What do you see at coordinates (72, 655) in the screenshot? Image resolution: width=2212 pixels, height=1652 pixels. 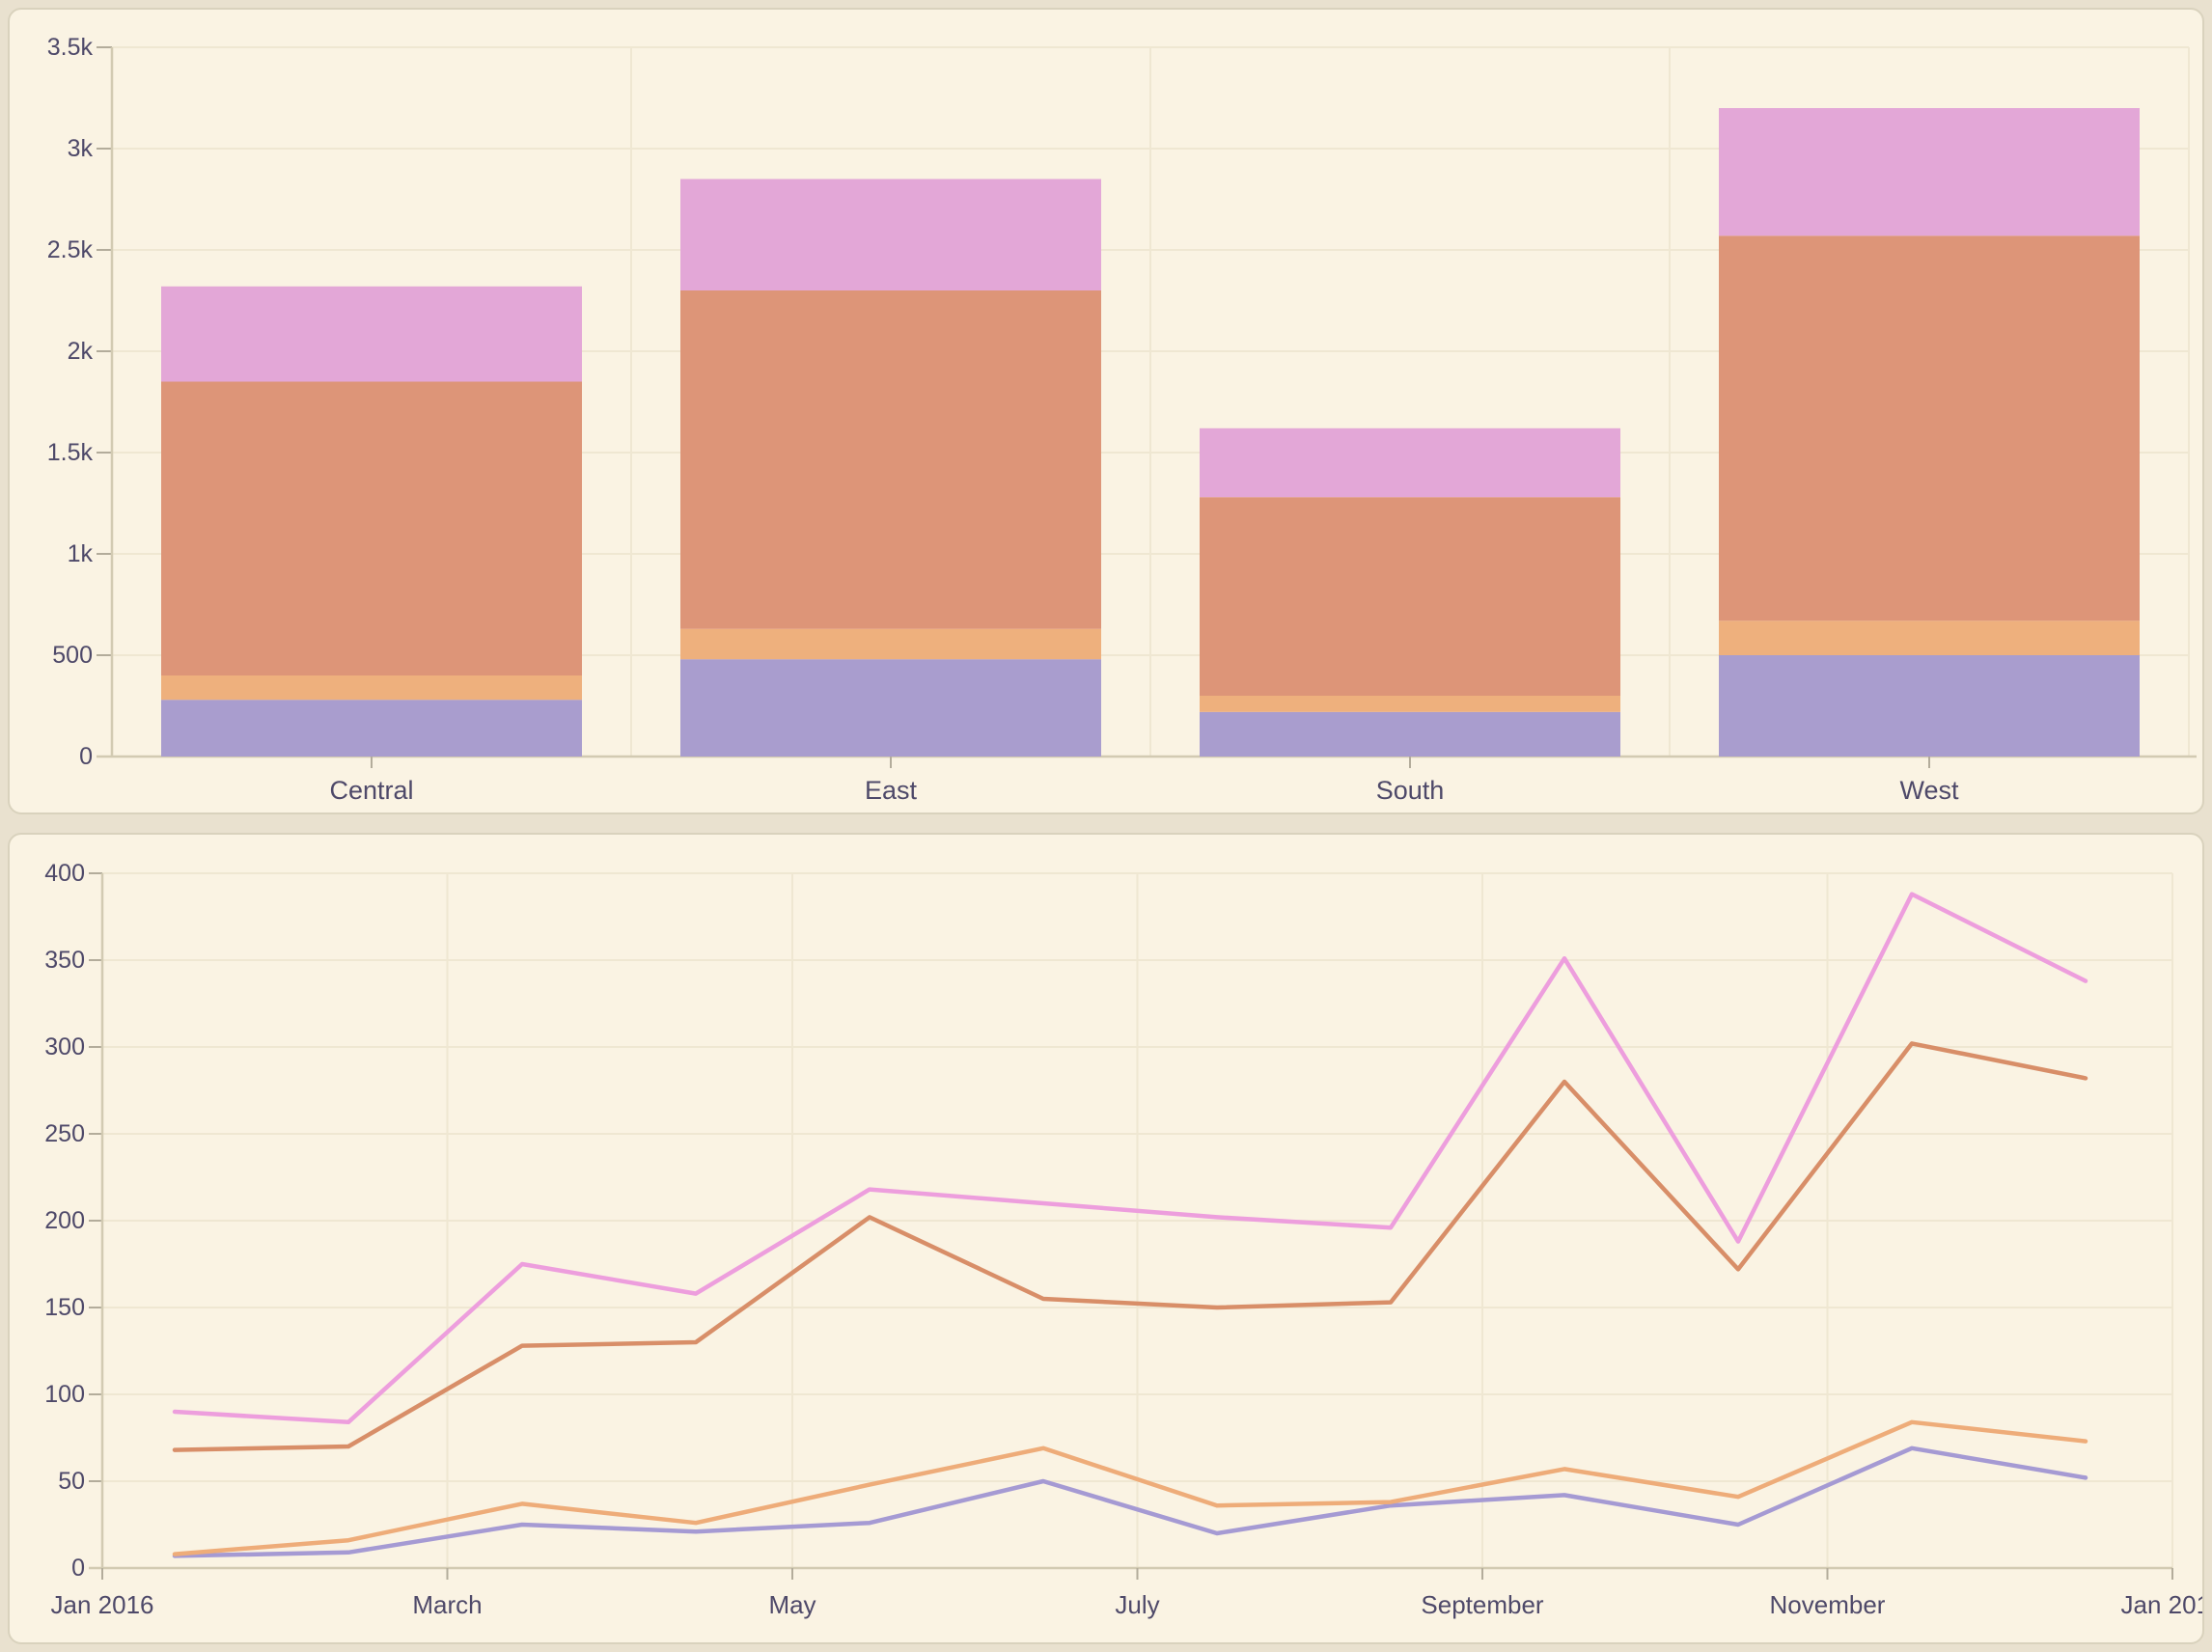 I see `y-axis-label: 500` at bounding box center [72, 655].